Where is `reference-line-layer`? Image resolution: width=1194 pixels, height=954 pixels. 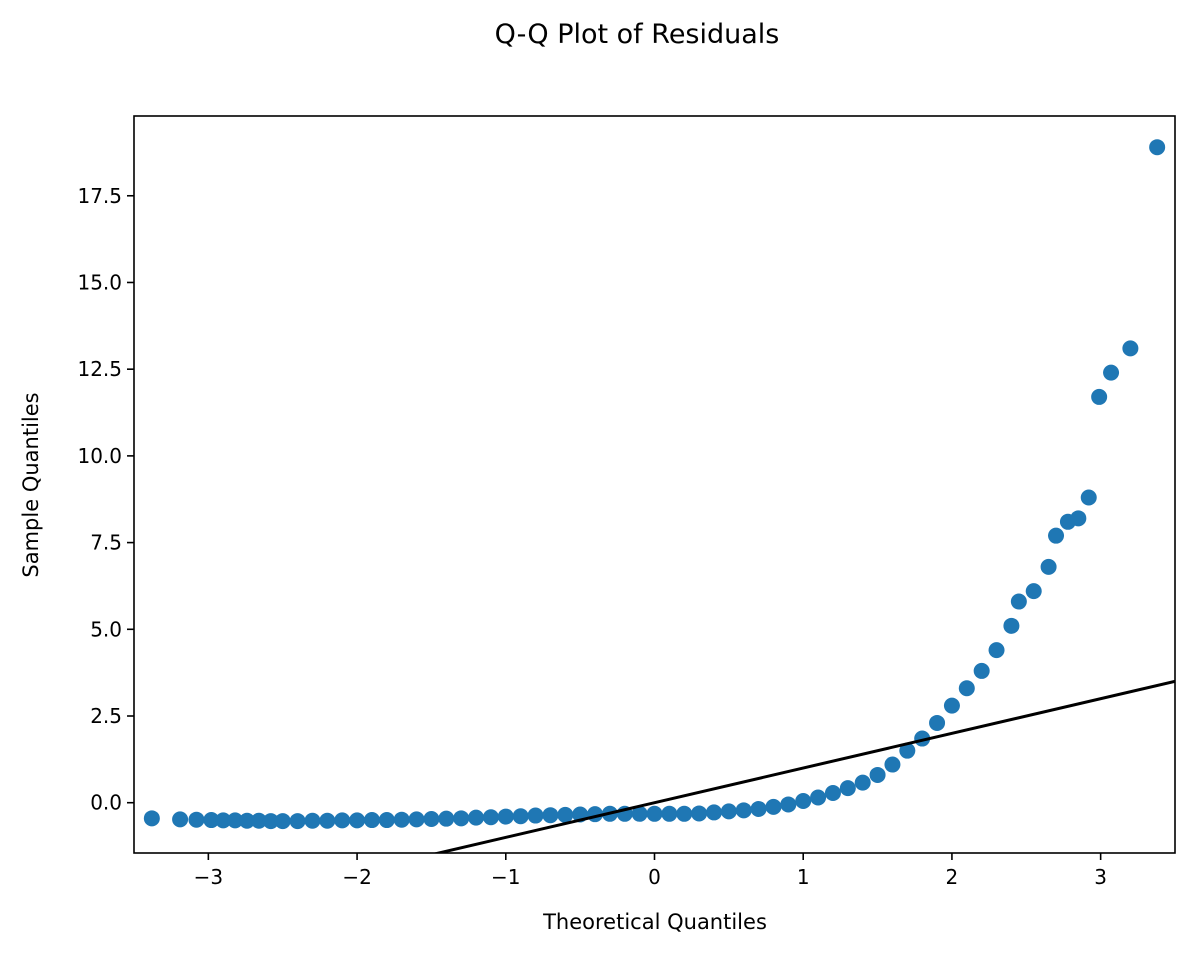 reference-line-layer is located at coordinates (803, 766).